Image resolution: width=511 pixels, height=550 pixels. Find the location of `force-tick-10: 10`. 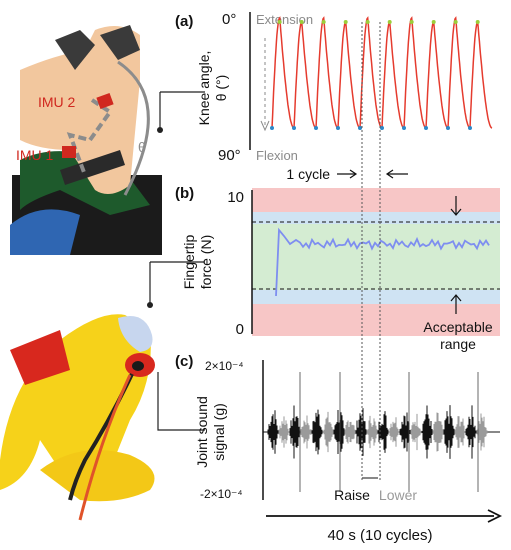

force-tick-10: 10 is located at coordinates (235, 197).